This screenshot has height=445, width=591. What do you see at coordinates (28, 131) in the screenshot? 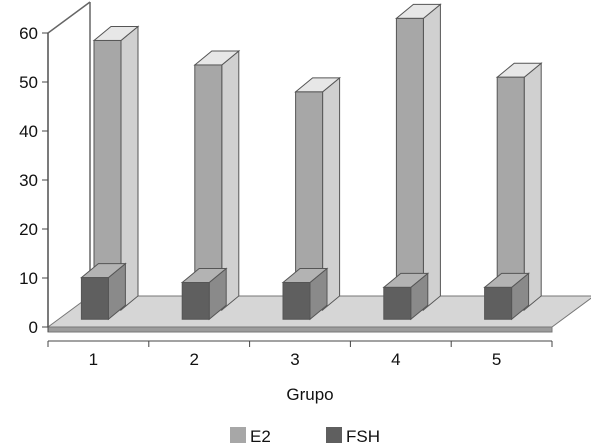
I see `y-tick-label: 40` at bounding box center [28, 131].